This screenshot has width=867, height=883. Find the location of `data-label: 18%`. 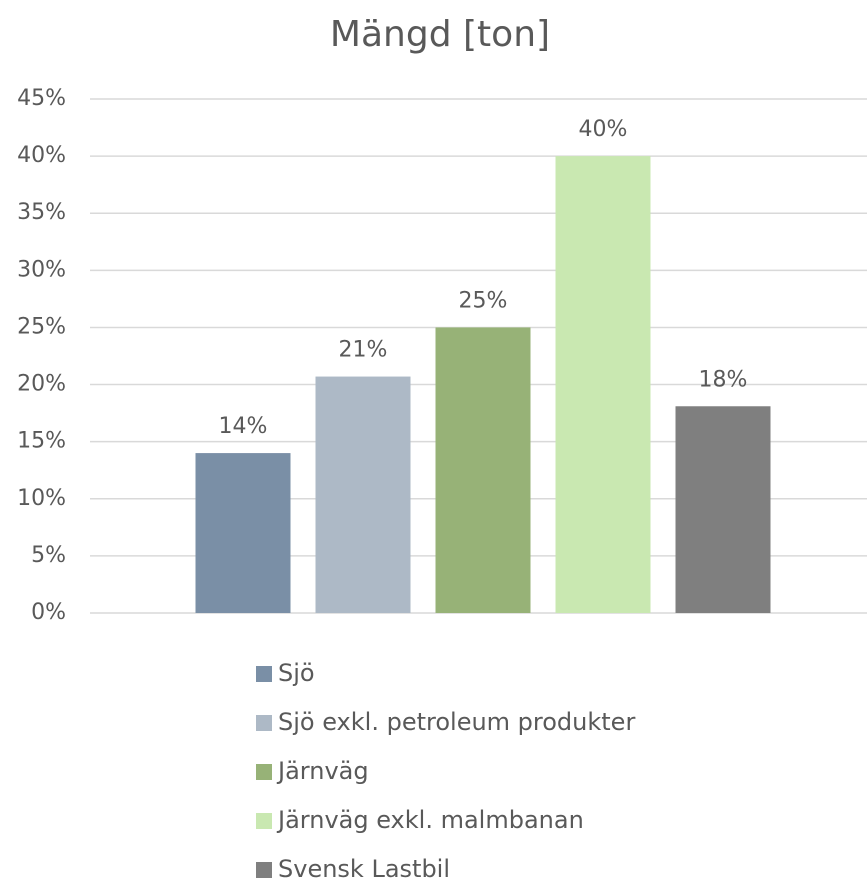

data-label: 18% is located at coordinates (723, 379).